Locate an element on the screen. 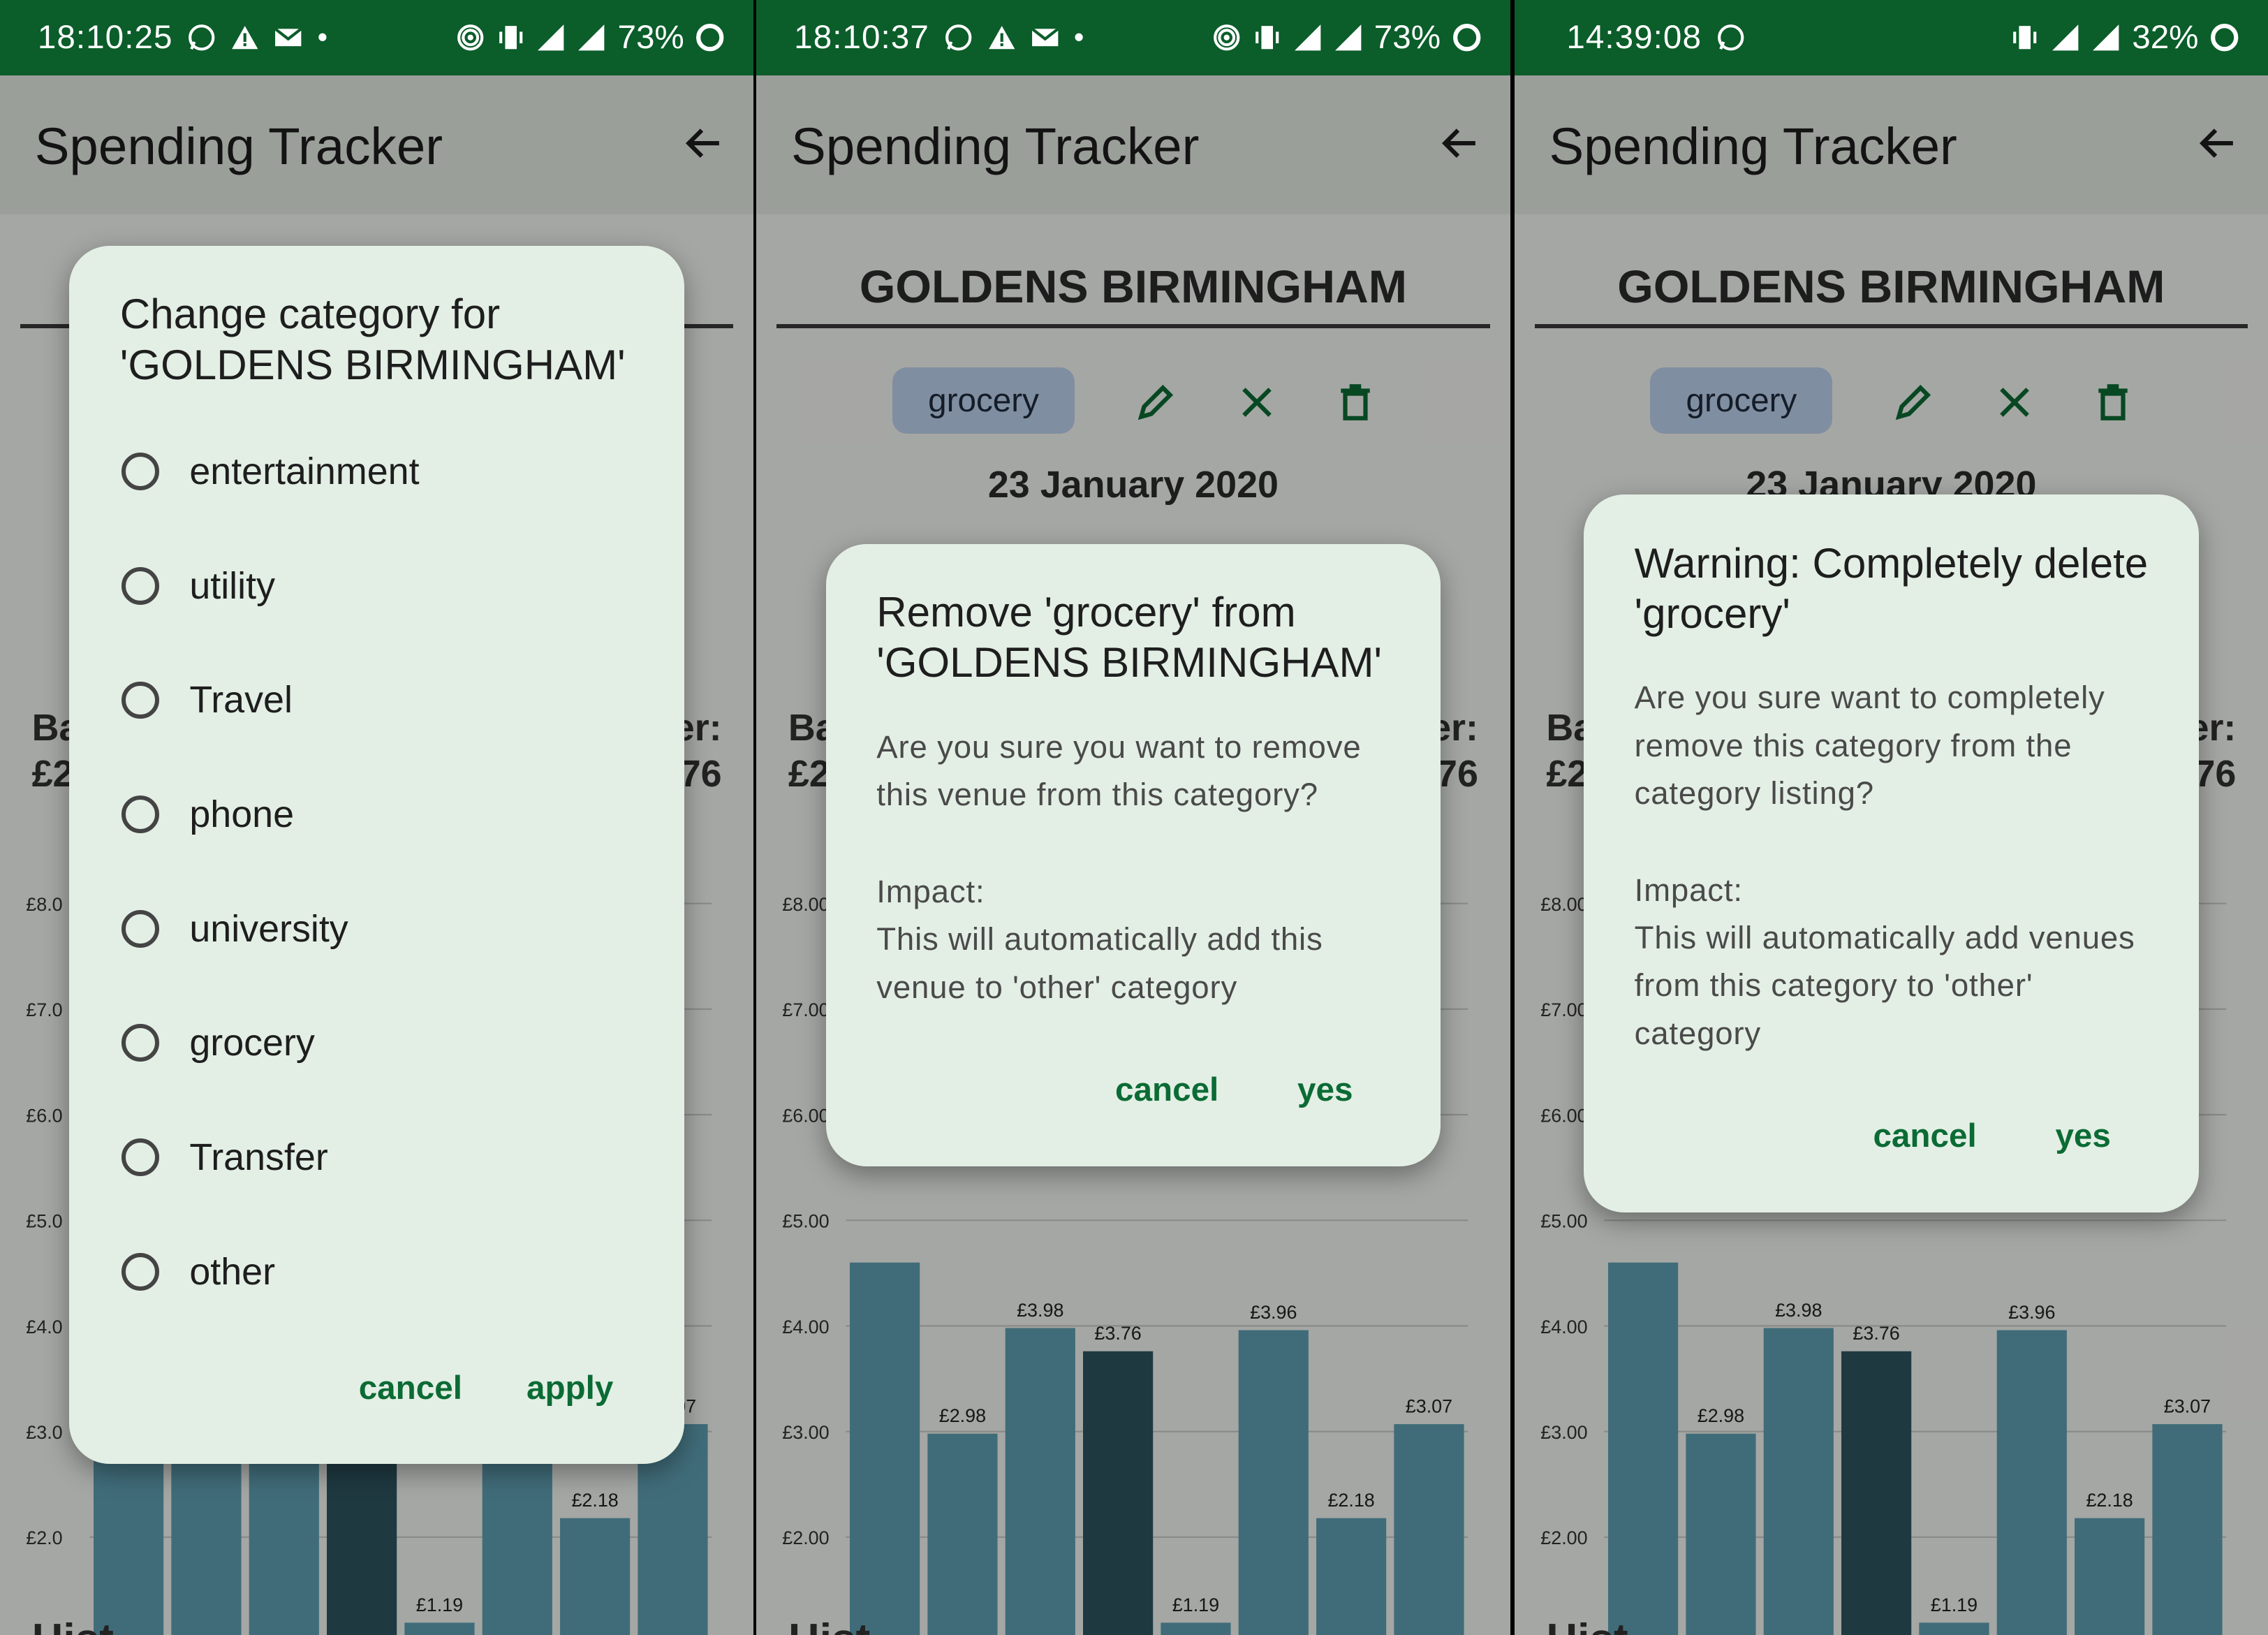 Image resolution: width=2268 pixels, height=1635 pixels. apply-button: apply is located at coordinates (570, 1388).